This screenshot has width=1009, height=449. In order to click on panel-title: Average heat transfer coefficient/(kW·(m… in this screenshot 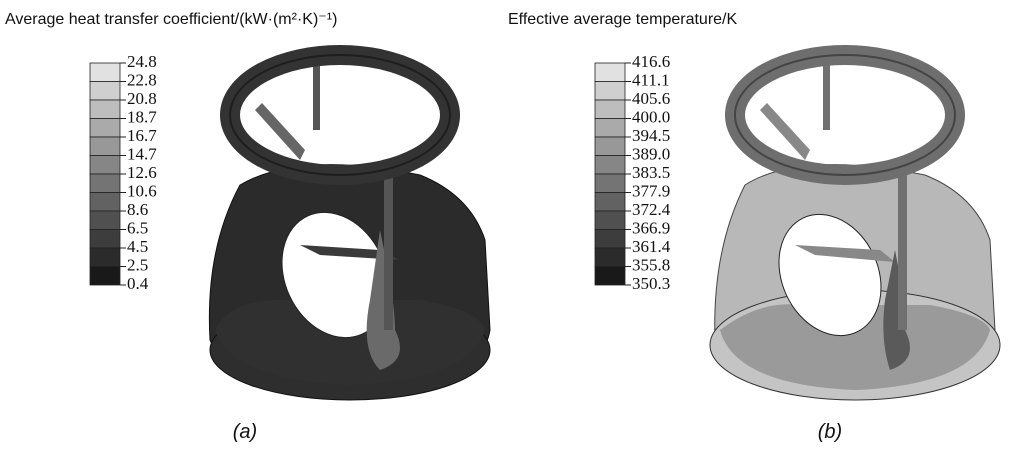, I will do `click(171, 19)`.